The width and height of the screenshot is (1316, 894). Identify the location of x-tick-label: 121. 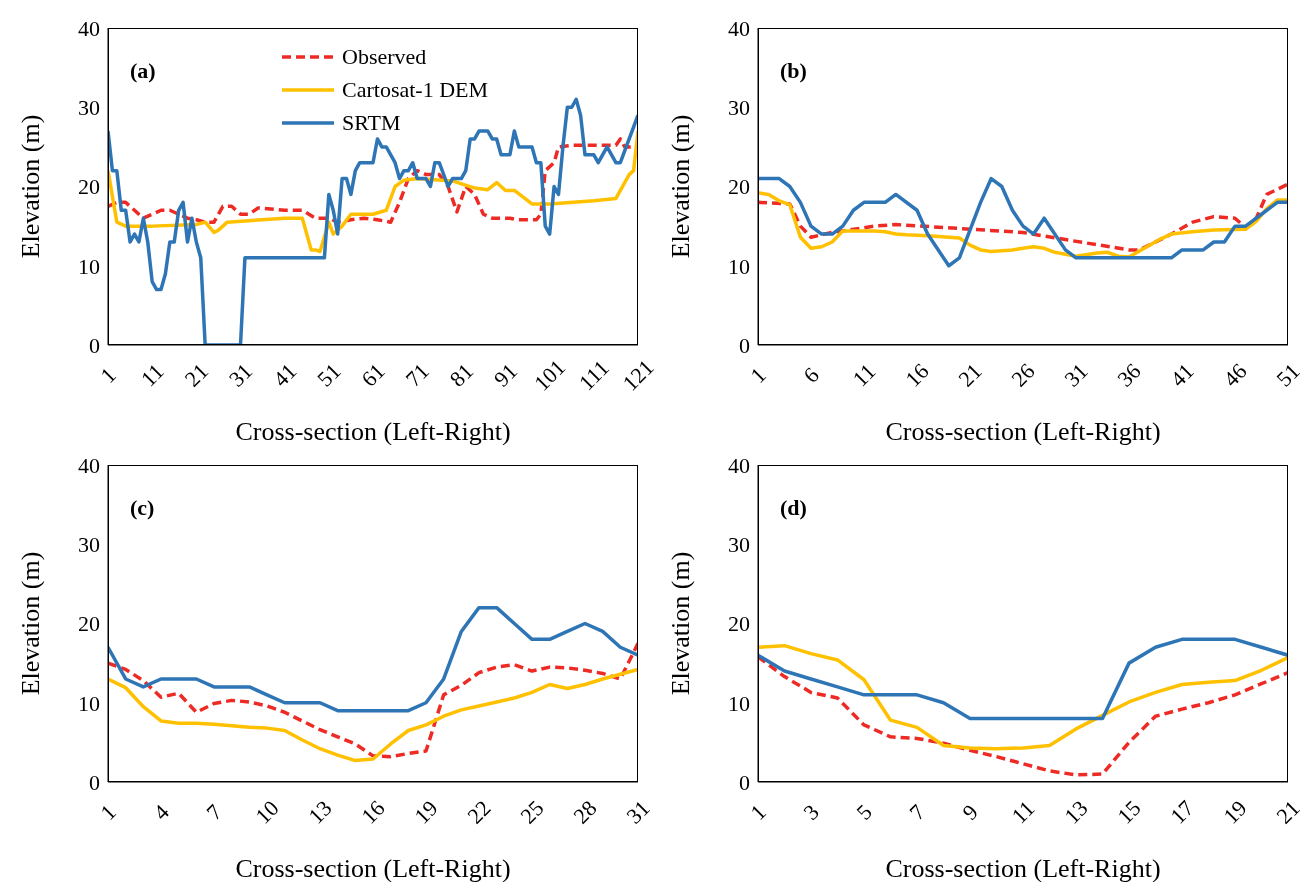
(638, 375).